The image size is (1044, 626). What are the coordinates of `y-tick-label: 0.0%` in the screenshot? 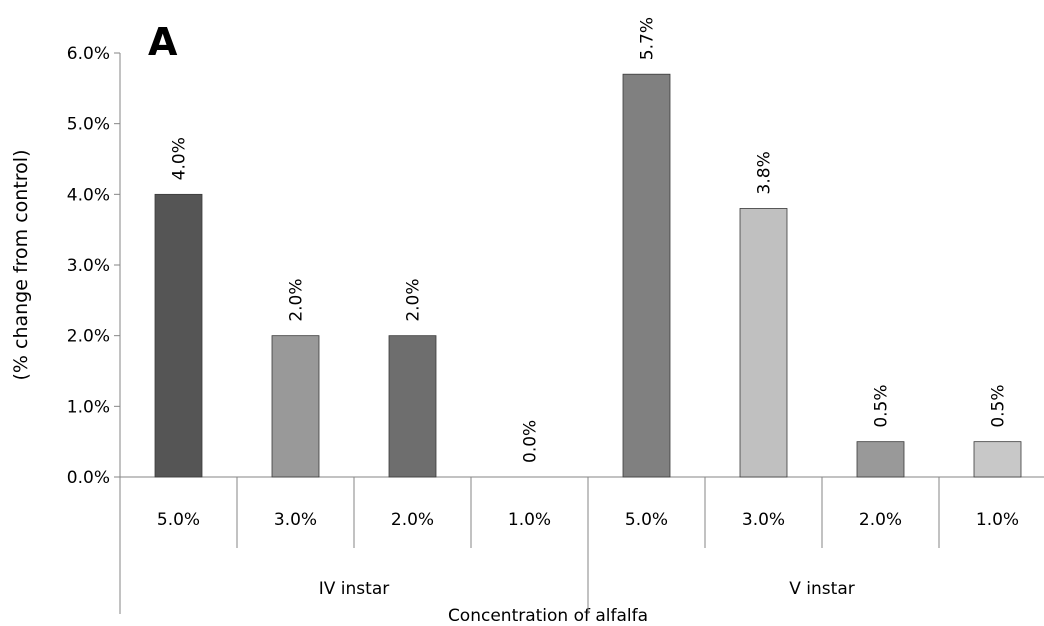 It's located at (88, 478).